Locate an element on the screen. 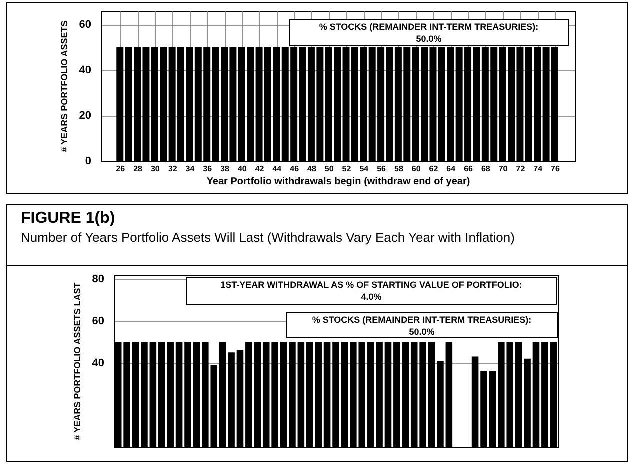 The width and height of the screenshot is (636, 470). x-tick-label: 50 is located at coordinates (329, 169).